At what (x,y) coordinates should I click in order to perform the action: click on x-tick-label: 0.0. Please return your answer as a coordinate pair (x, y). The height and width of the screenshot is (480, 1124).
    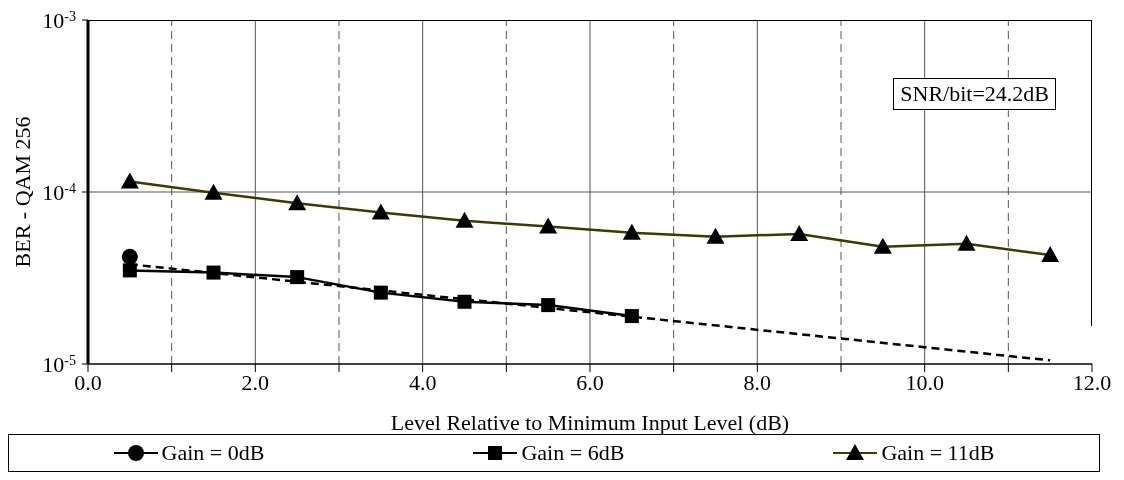
    Looking at the image, I should click on (88, 382).